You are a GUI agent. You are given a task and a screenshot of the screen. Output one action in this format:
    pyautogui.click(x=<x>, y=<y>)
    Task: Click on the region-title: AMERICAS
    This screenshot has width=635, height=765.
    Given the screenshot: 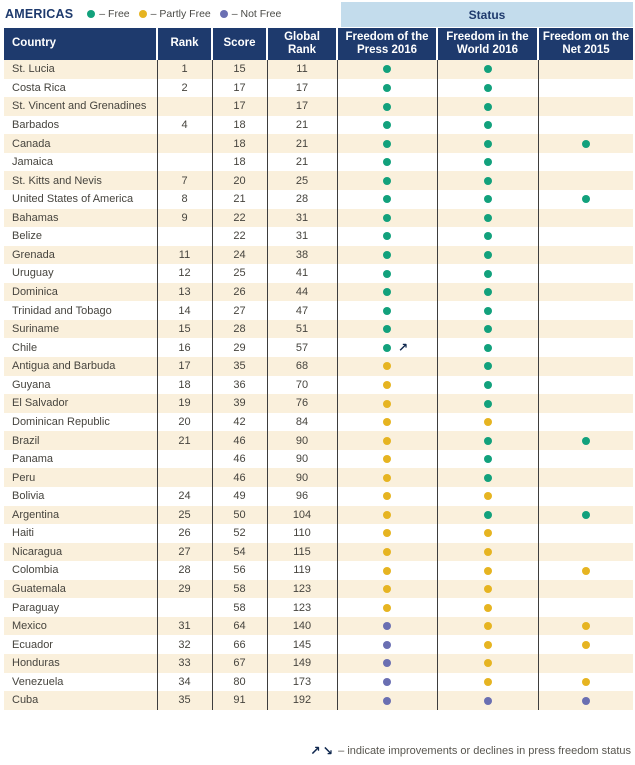 What is the action you would take?
    pyautogui.click(x=39, y=14)
    